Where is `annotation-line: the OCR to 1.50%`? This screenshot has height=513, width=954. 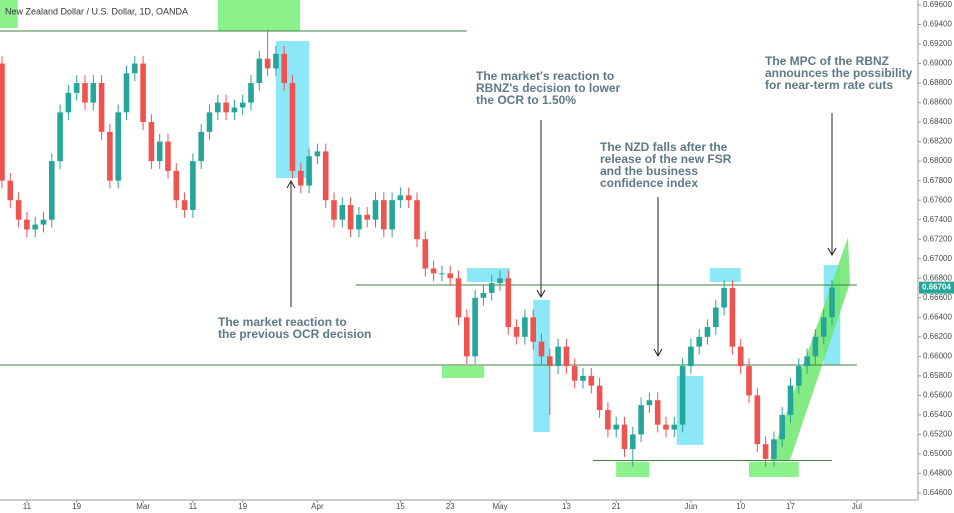 annotation-line: the OCR to 1.50% is located at coordinates (526, 100).